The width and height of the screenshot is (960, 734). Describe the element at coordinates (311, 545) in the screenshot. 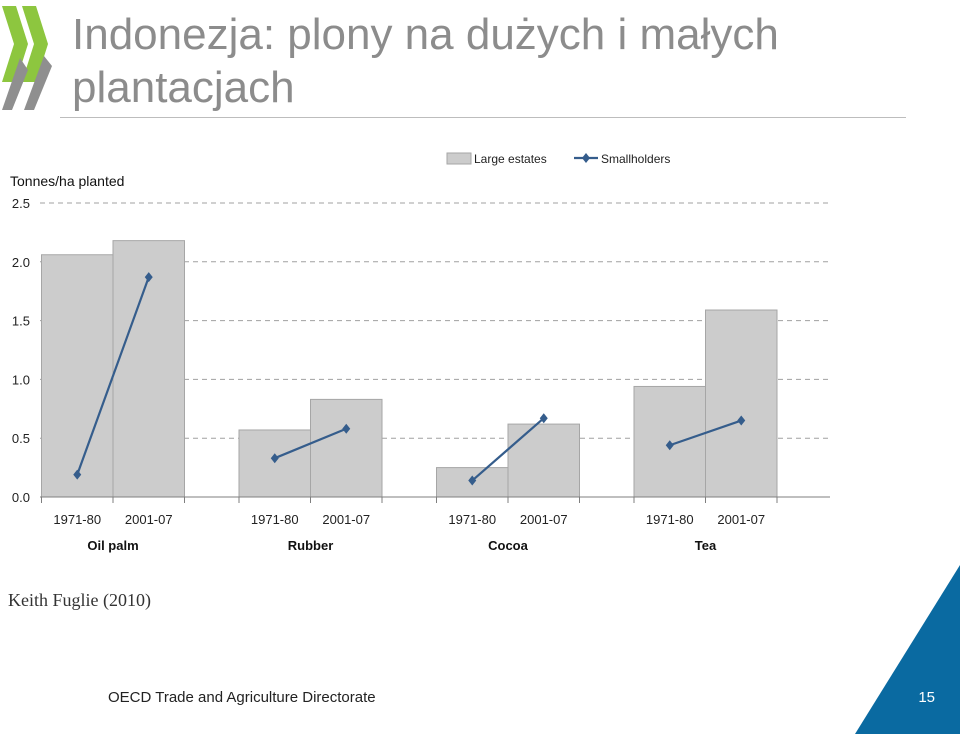

I see `group-label: Rubber` at that location.